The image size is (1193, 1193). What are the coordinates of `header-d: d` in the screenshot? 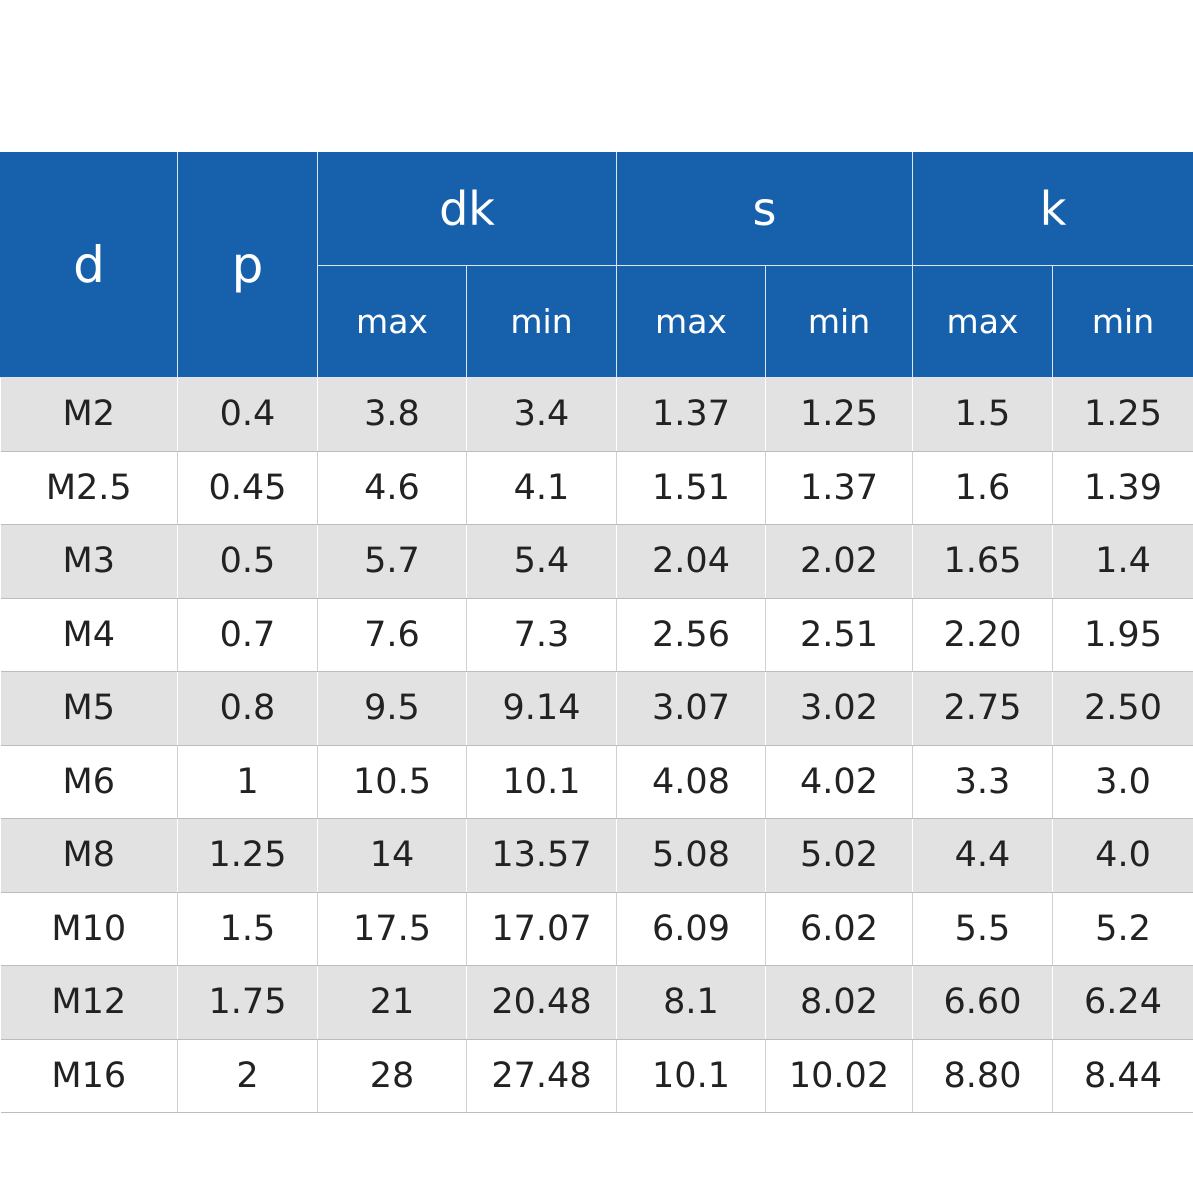 It's located at (89, 265).